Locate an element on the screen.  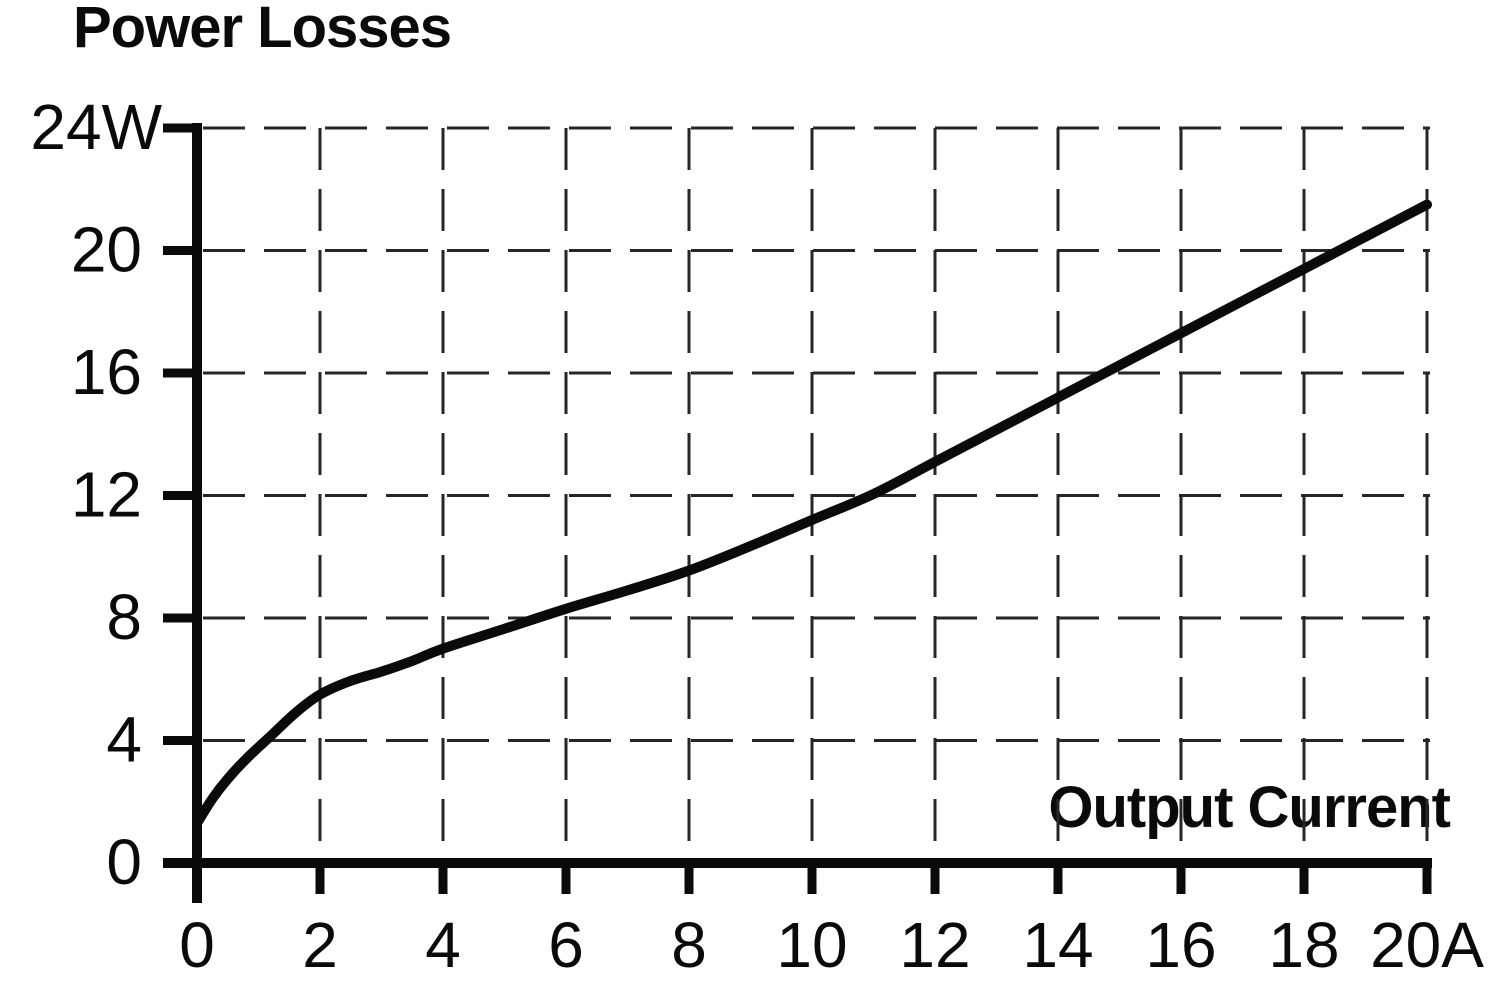
x-tick-label: 18 is located at coordinates (1303, 945).